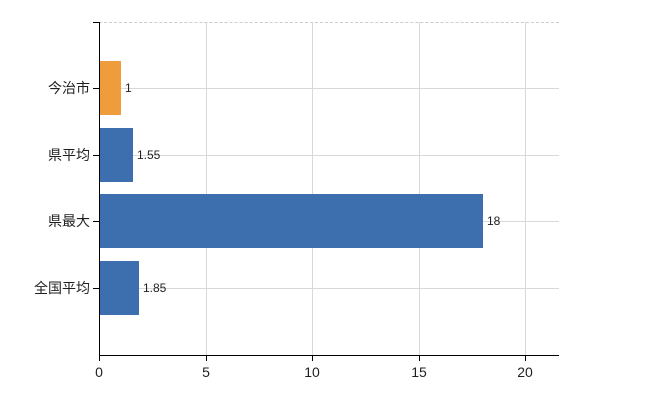 The width and height of the screenshot is (650, 400). Describe the element at coordinates (494, 221) in the screenshot. I see `bar-value-label: 18` at that location.